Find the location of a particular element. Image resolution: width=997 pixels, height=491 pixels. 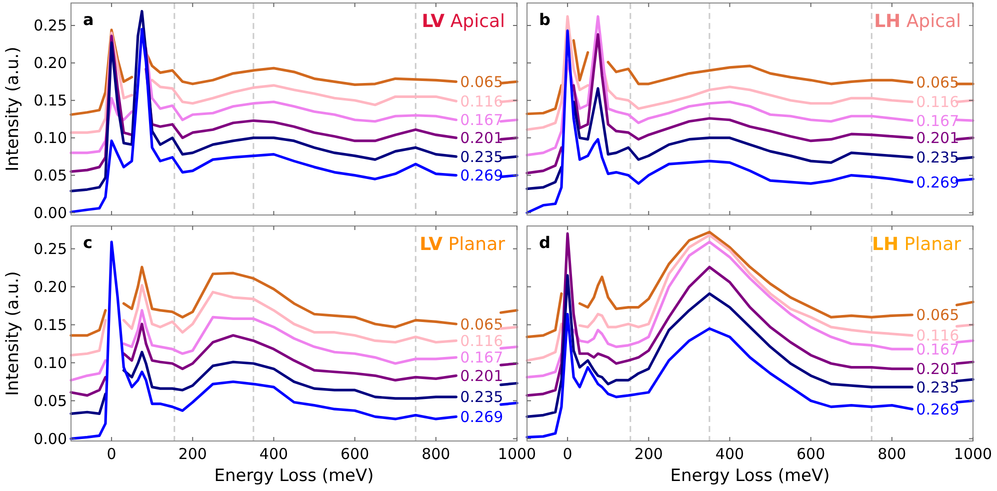

text: LV Apical is located at coordinates (463, 21).